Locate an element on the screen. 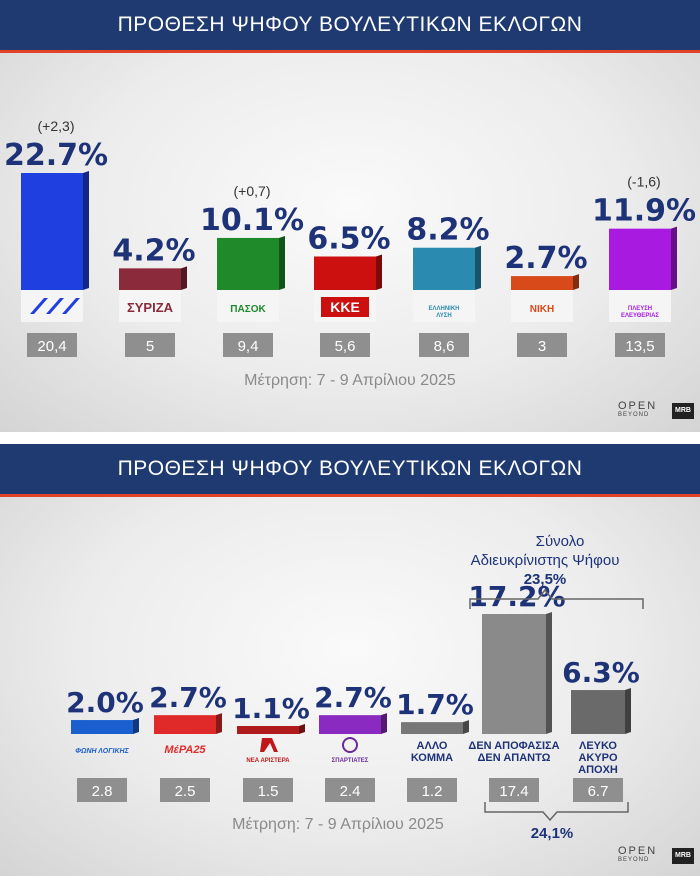 This screenshot has height=876, width=700. previous-value: 20,4 is located at coordinates (51, 346).